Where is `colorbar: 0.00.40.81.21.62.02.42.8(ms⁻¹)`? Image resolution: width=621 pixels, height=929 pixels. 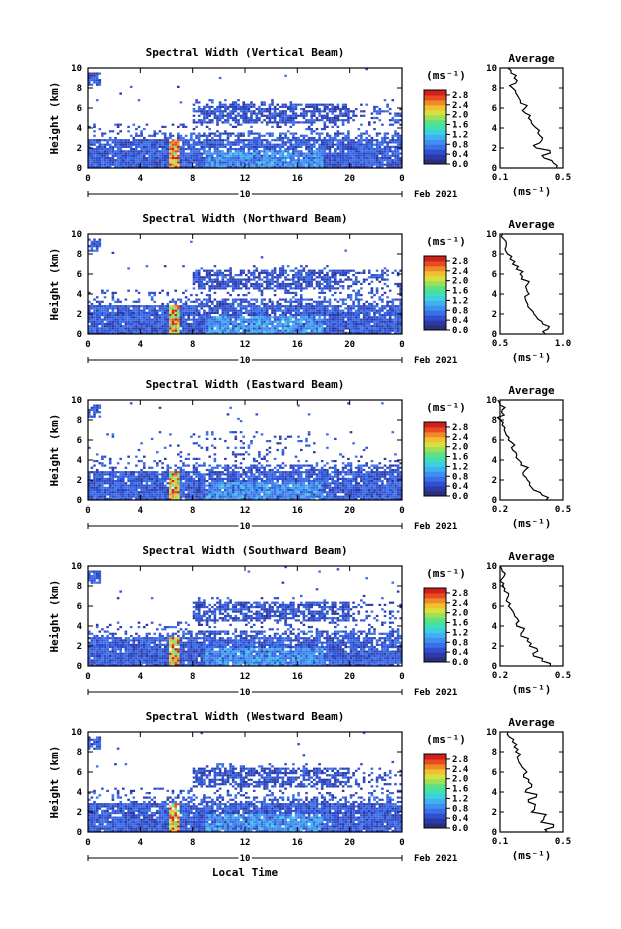
colorbar: 0.00.40.81.21.62.02.42.8(ms⁻¹) is located at coordinates (446, 285).